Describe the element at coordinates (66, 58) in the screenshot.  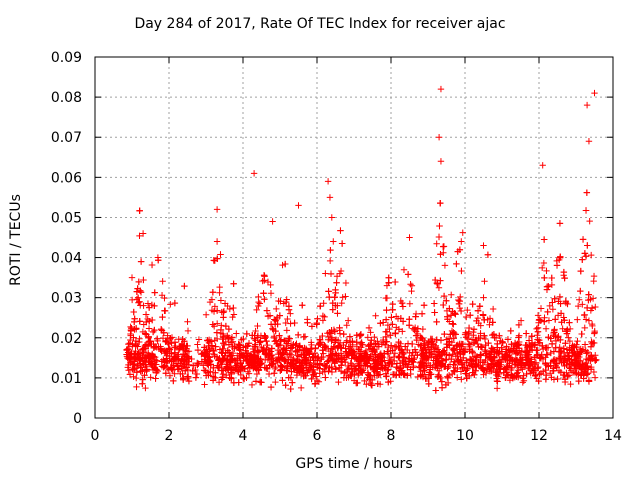
I see `y-tick-label: 0.09` at that location.